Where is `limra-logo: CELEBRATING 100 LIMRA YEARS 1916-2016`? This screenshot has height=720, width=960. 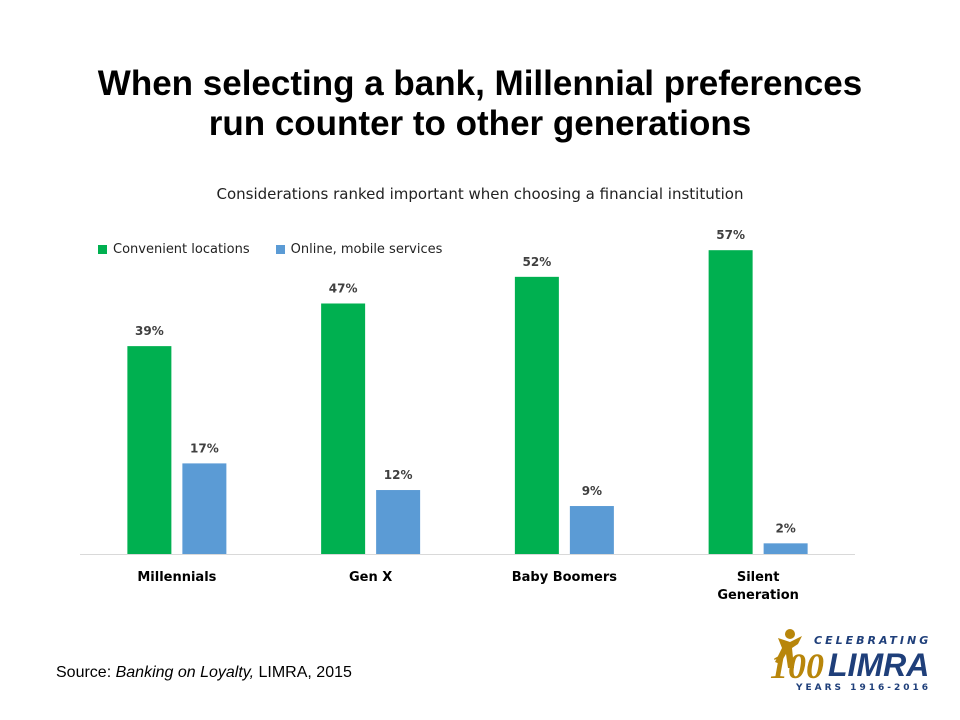
limra-logo: CELEBRATING 100 LIMRA YEARS 1916-2016 is located at coordinates (850, 661).